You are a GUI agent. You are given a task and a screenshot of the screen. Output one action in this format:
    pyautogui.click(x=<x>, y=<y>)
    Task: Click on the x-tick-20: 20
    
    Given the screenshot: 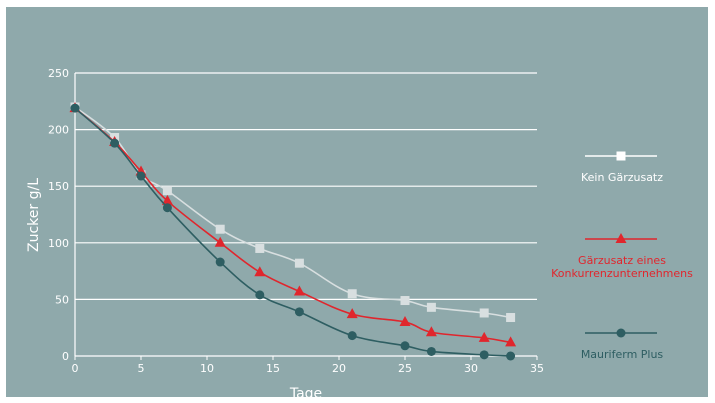 What is the action you would take?
    pyautogui.click(x=339, y=368)
    